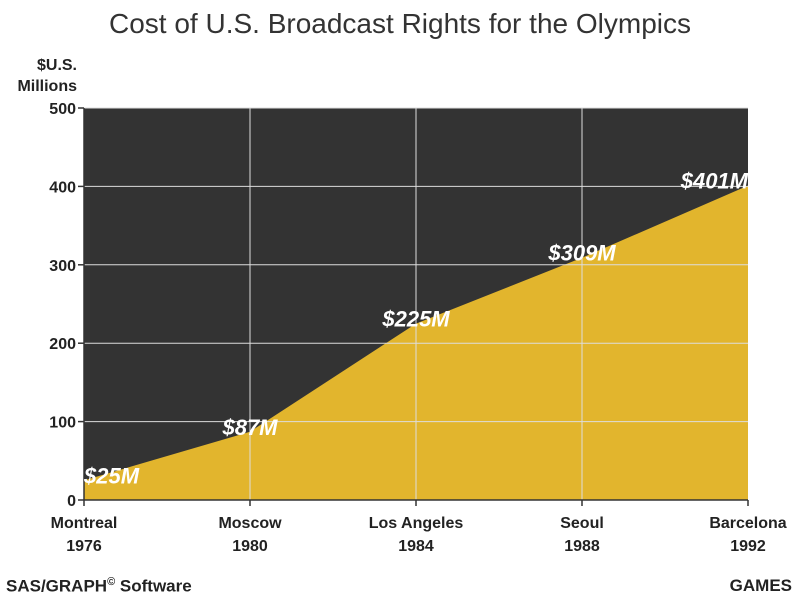  Describe the element at coordinates (62, 109) in the screenshot. I see `y-tick-label: 500` at that location.